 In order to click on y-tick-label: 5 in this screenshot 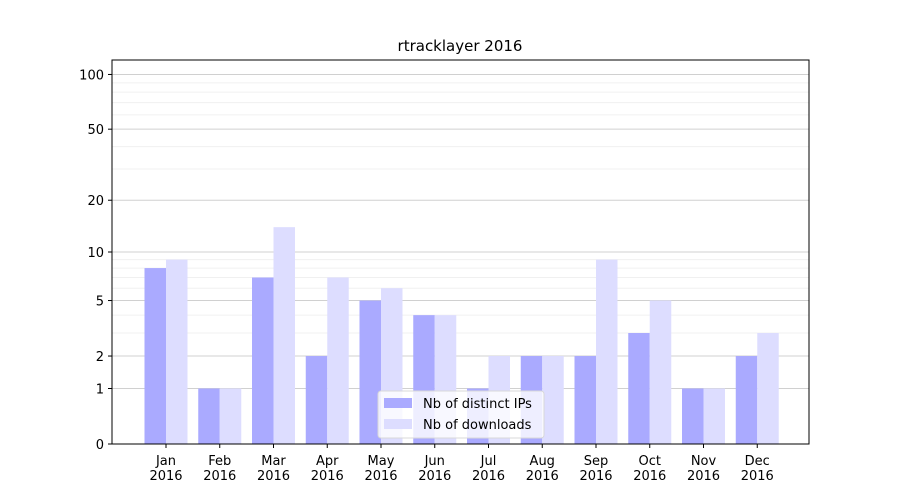, I will do `click(100, 302)`.